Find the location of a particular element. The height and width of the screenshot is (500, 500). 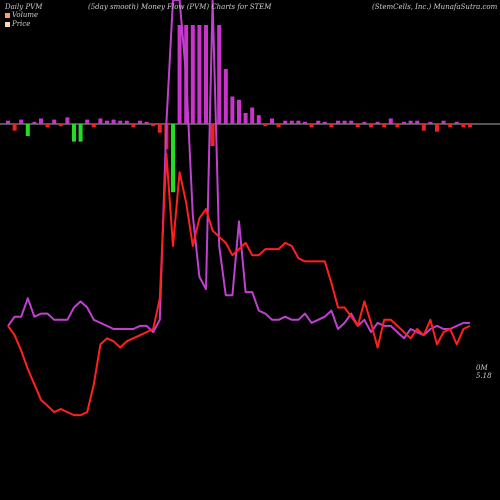

legend-volume-swatch is located at coordinates (7, 15).